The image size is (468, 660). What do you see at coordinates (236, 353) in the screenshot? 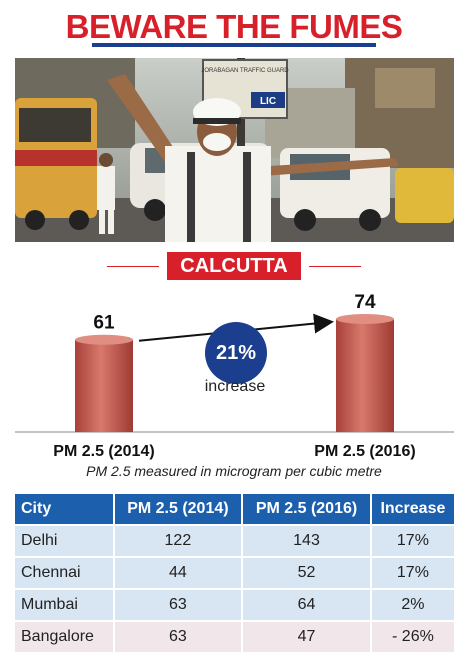
I see `increase-badge: 21%` at bounding box center [236, 353].